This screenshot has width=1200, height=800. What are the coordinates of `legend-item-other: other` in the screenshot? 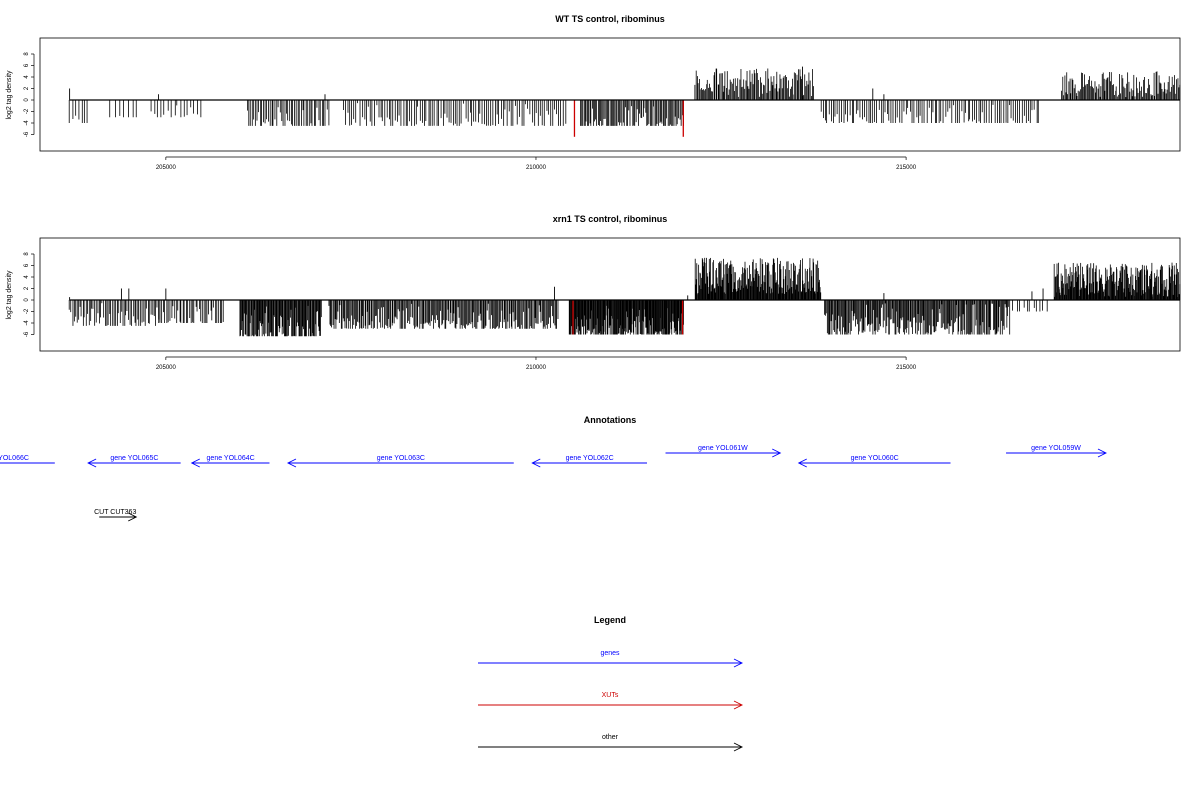 It's located at (611, 743).